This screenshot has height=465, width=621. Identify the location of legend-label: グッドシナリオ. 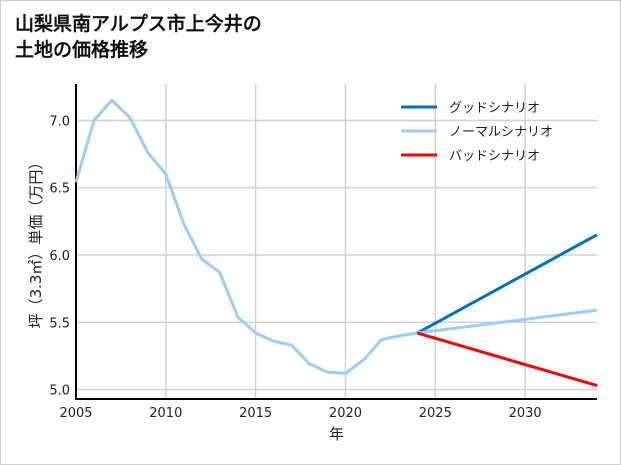
(494, 108).